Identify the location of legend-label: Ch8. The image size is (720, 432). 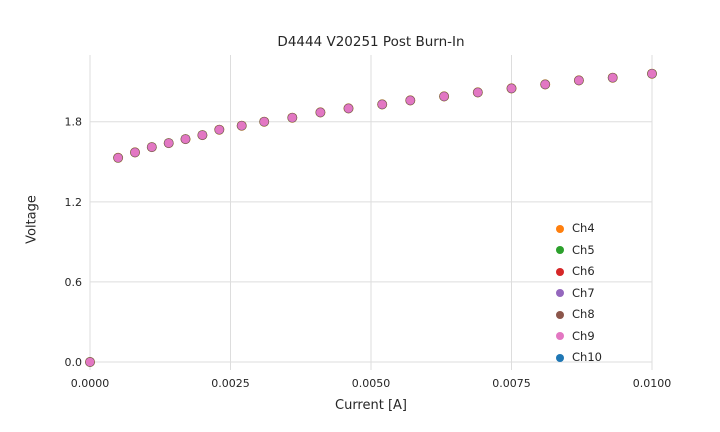
(583, 314).